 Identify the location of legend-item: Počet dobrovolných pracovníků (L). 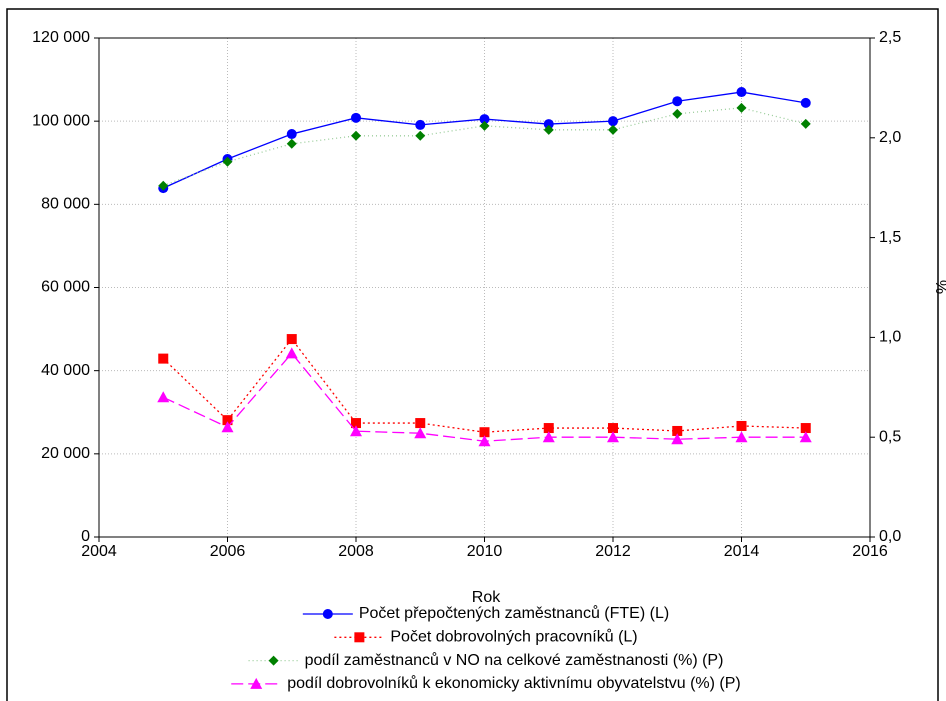
(486, 637).